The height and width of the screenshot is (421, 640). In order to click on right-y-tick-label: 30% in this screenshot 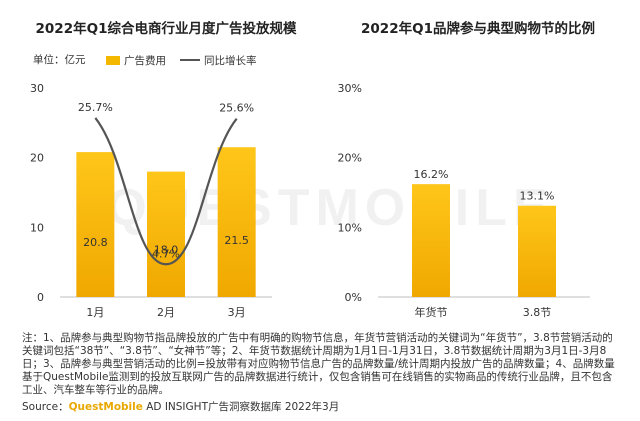, I will do `click(350, 88)`.